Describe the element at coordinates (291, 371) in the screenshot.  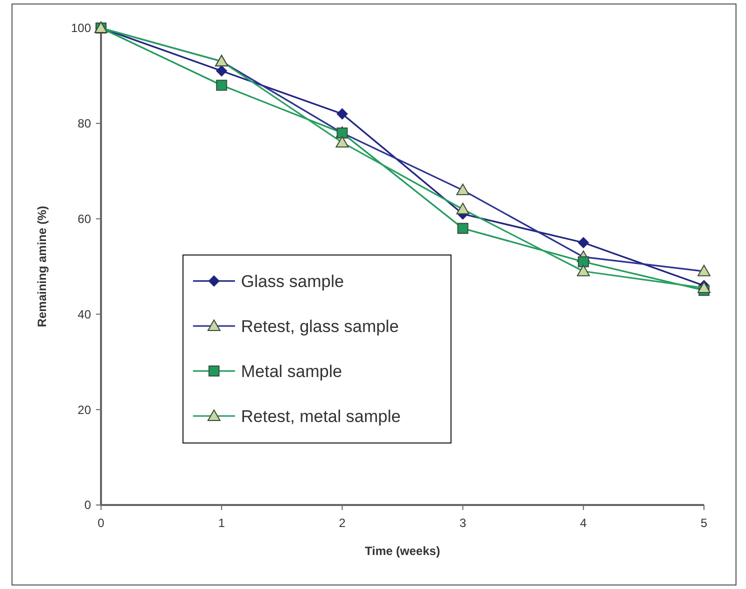
I see `legend-label: Metal sample` at that location.